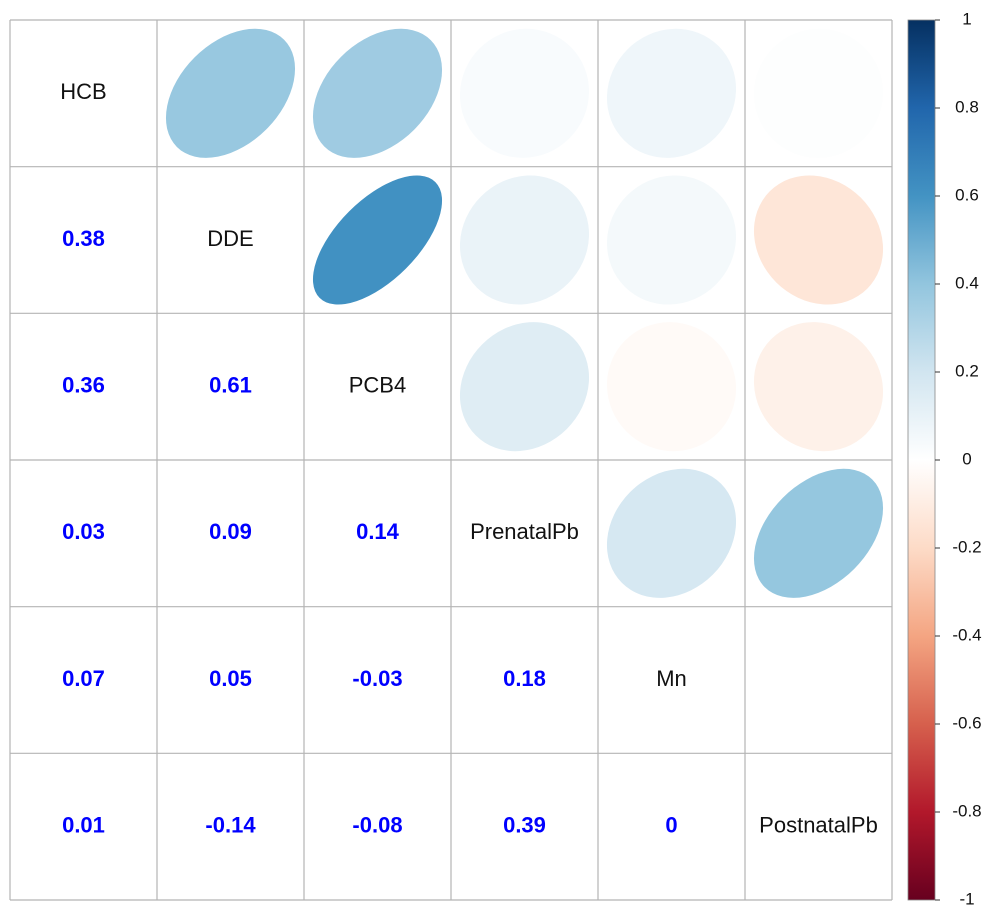 This screenshot has width=998, height=915. Describe the element at coordinates (83, 384) in the screenshot. I see `correlation-value: 0.36` at that location.